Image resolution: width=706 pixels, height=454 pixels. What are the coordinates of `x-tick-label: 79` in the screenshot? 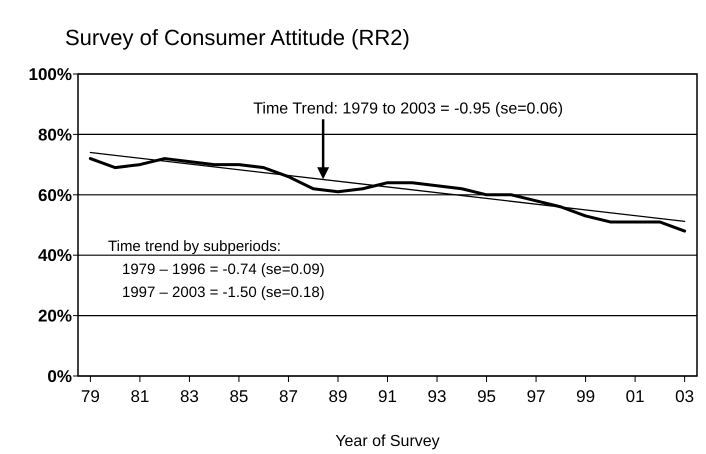 It's located at (90, 396).